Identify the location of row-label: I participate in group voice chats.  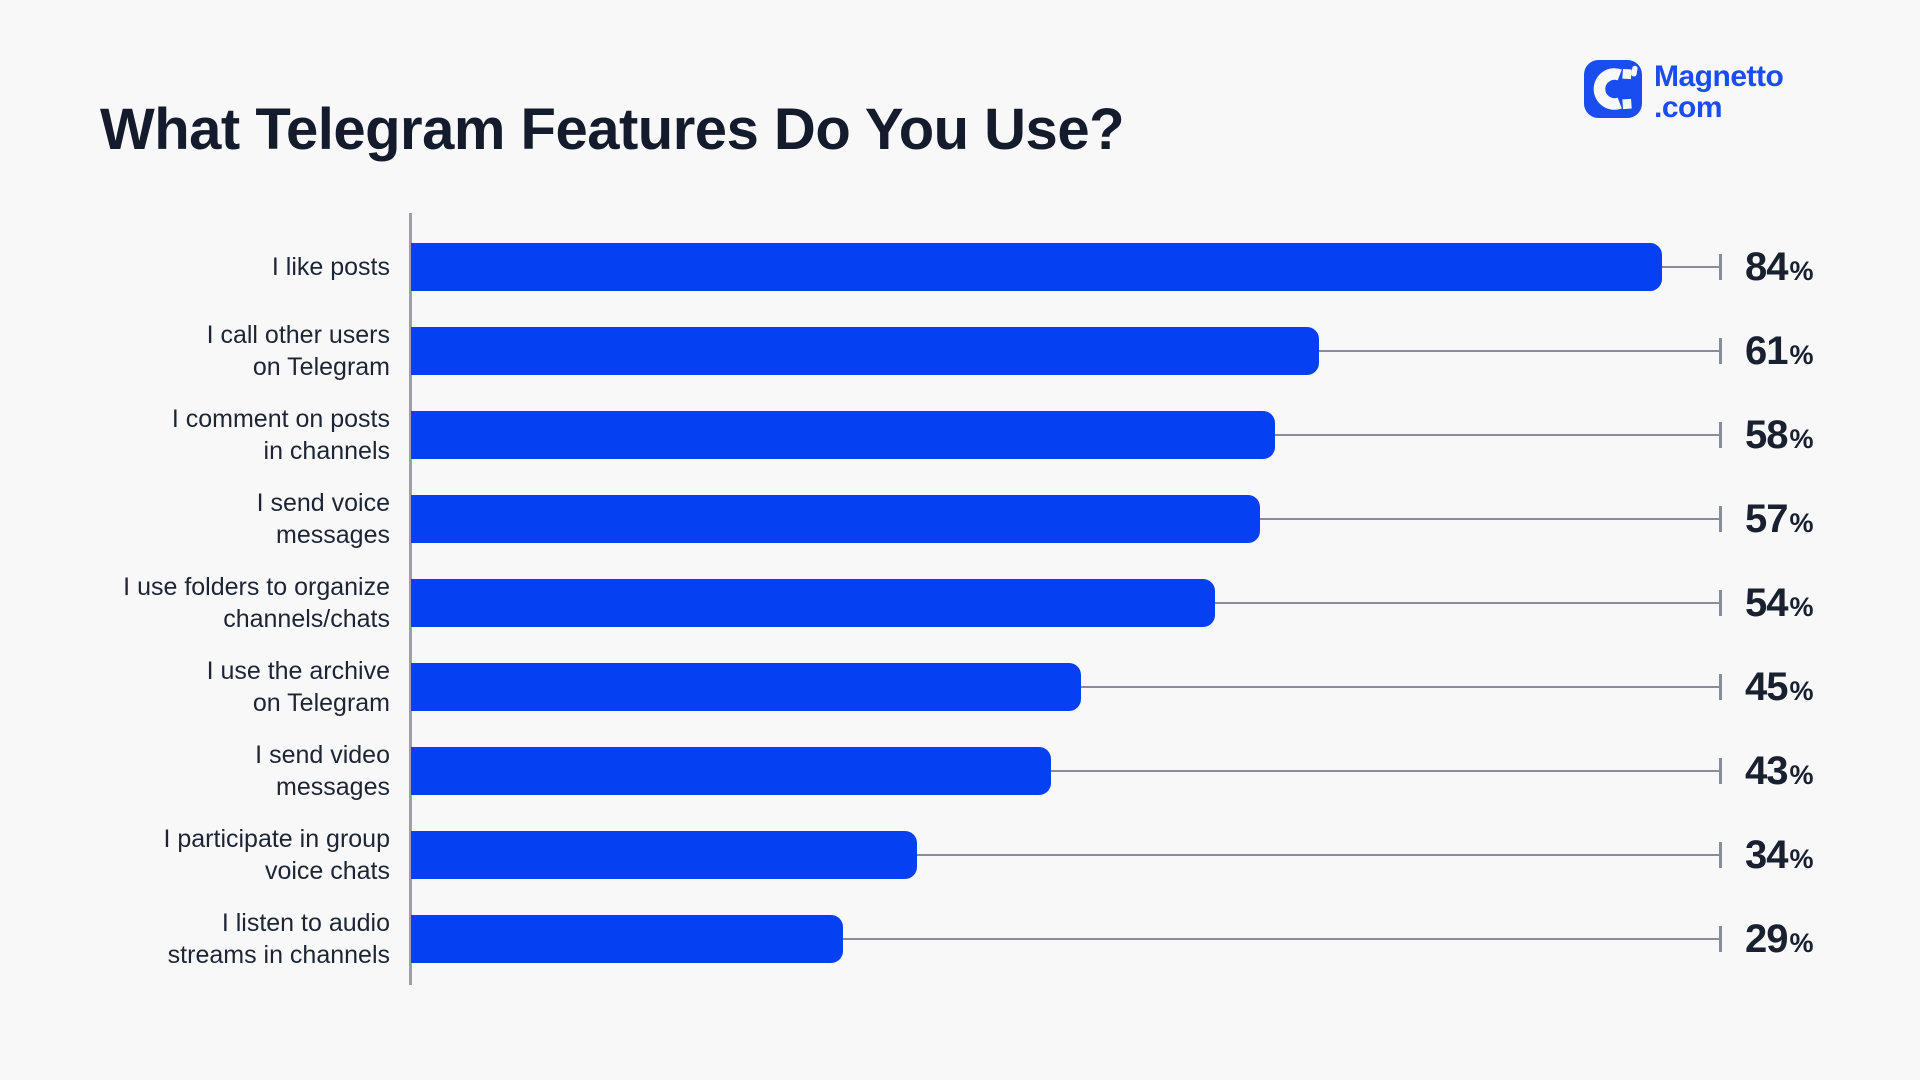
(276, 855).